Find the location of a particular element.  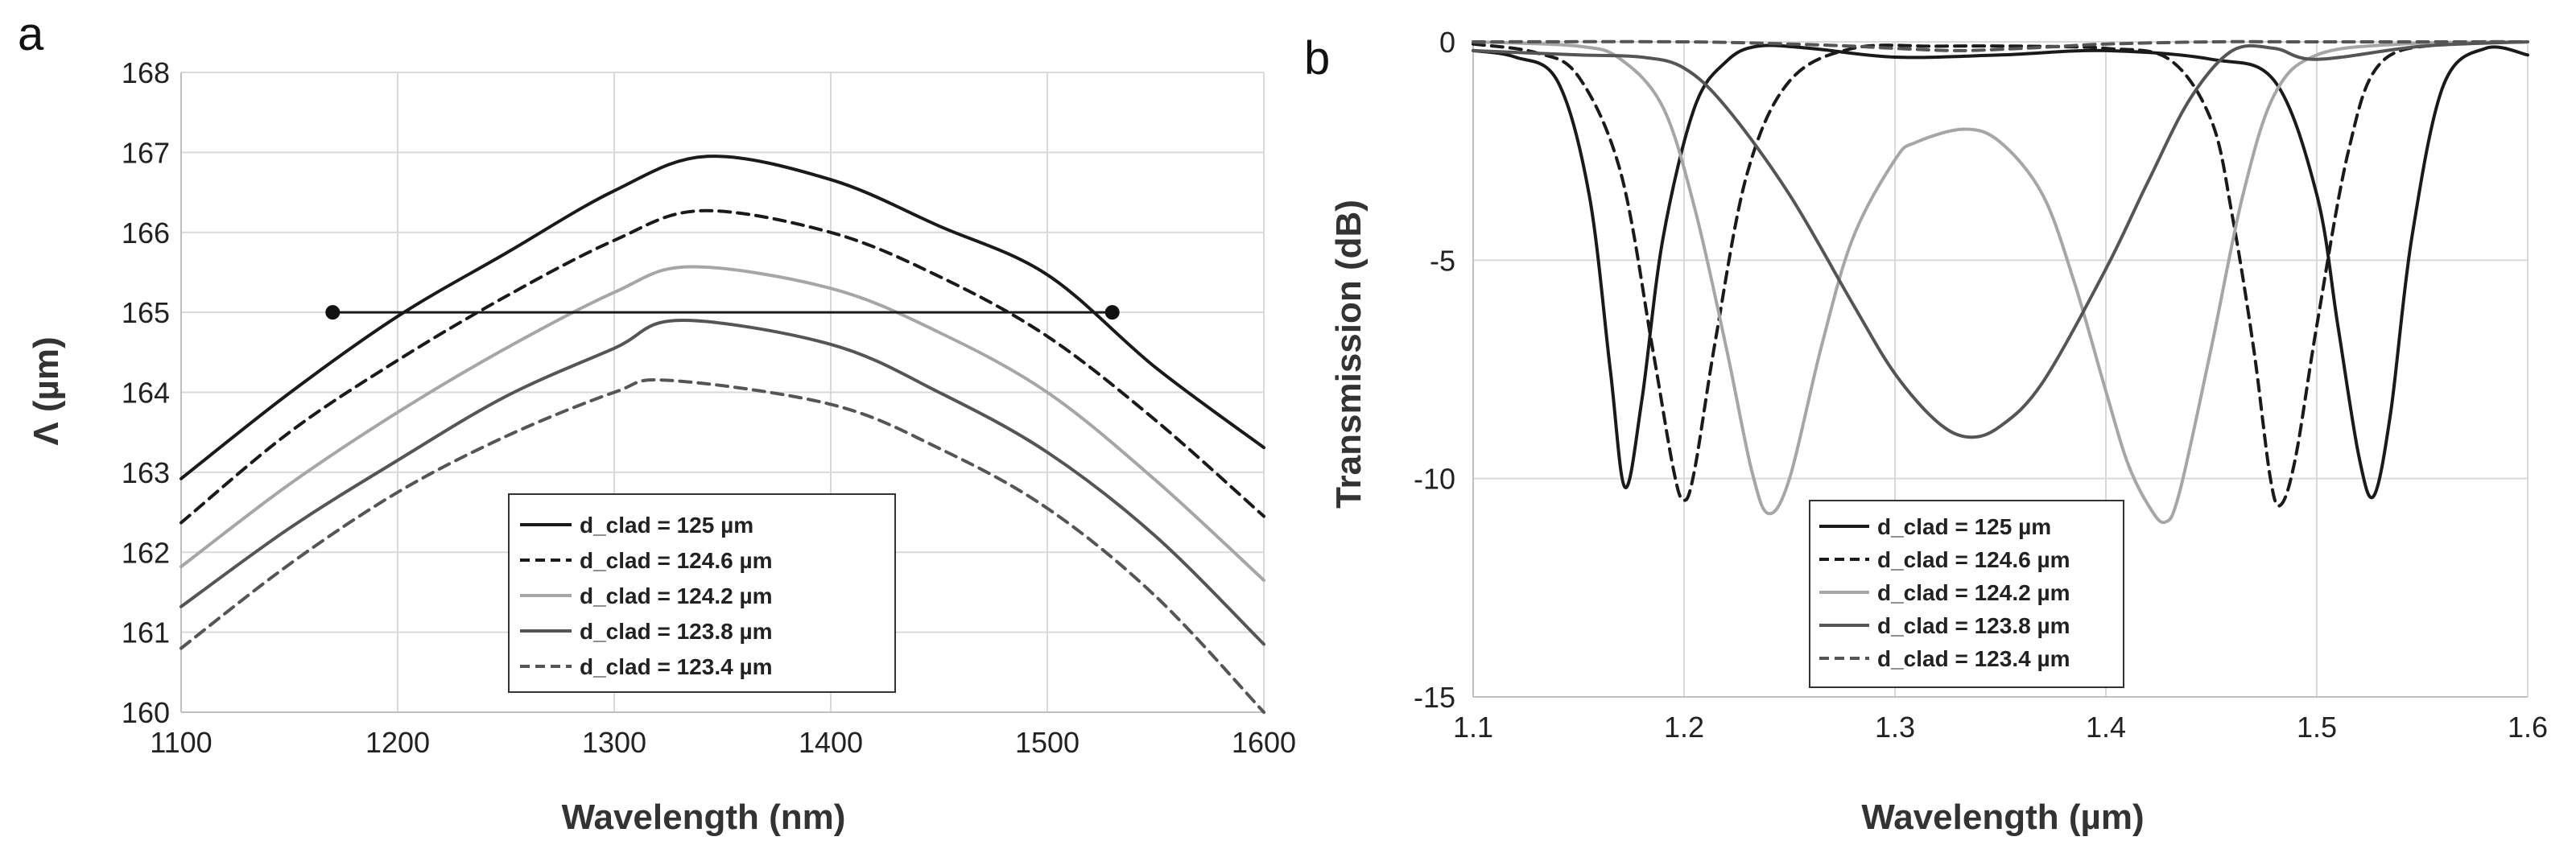

chart-a-ytick-label: 160 is located at coordinates (146, 712).